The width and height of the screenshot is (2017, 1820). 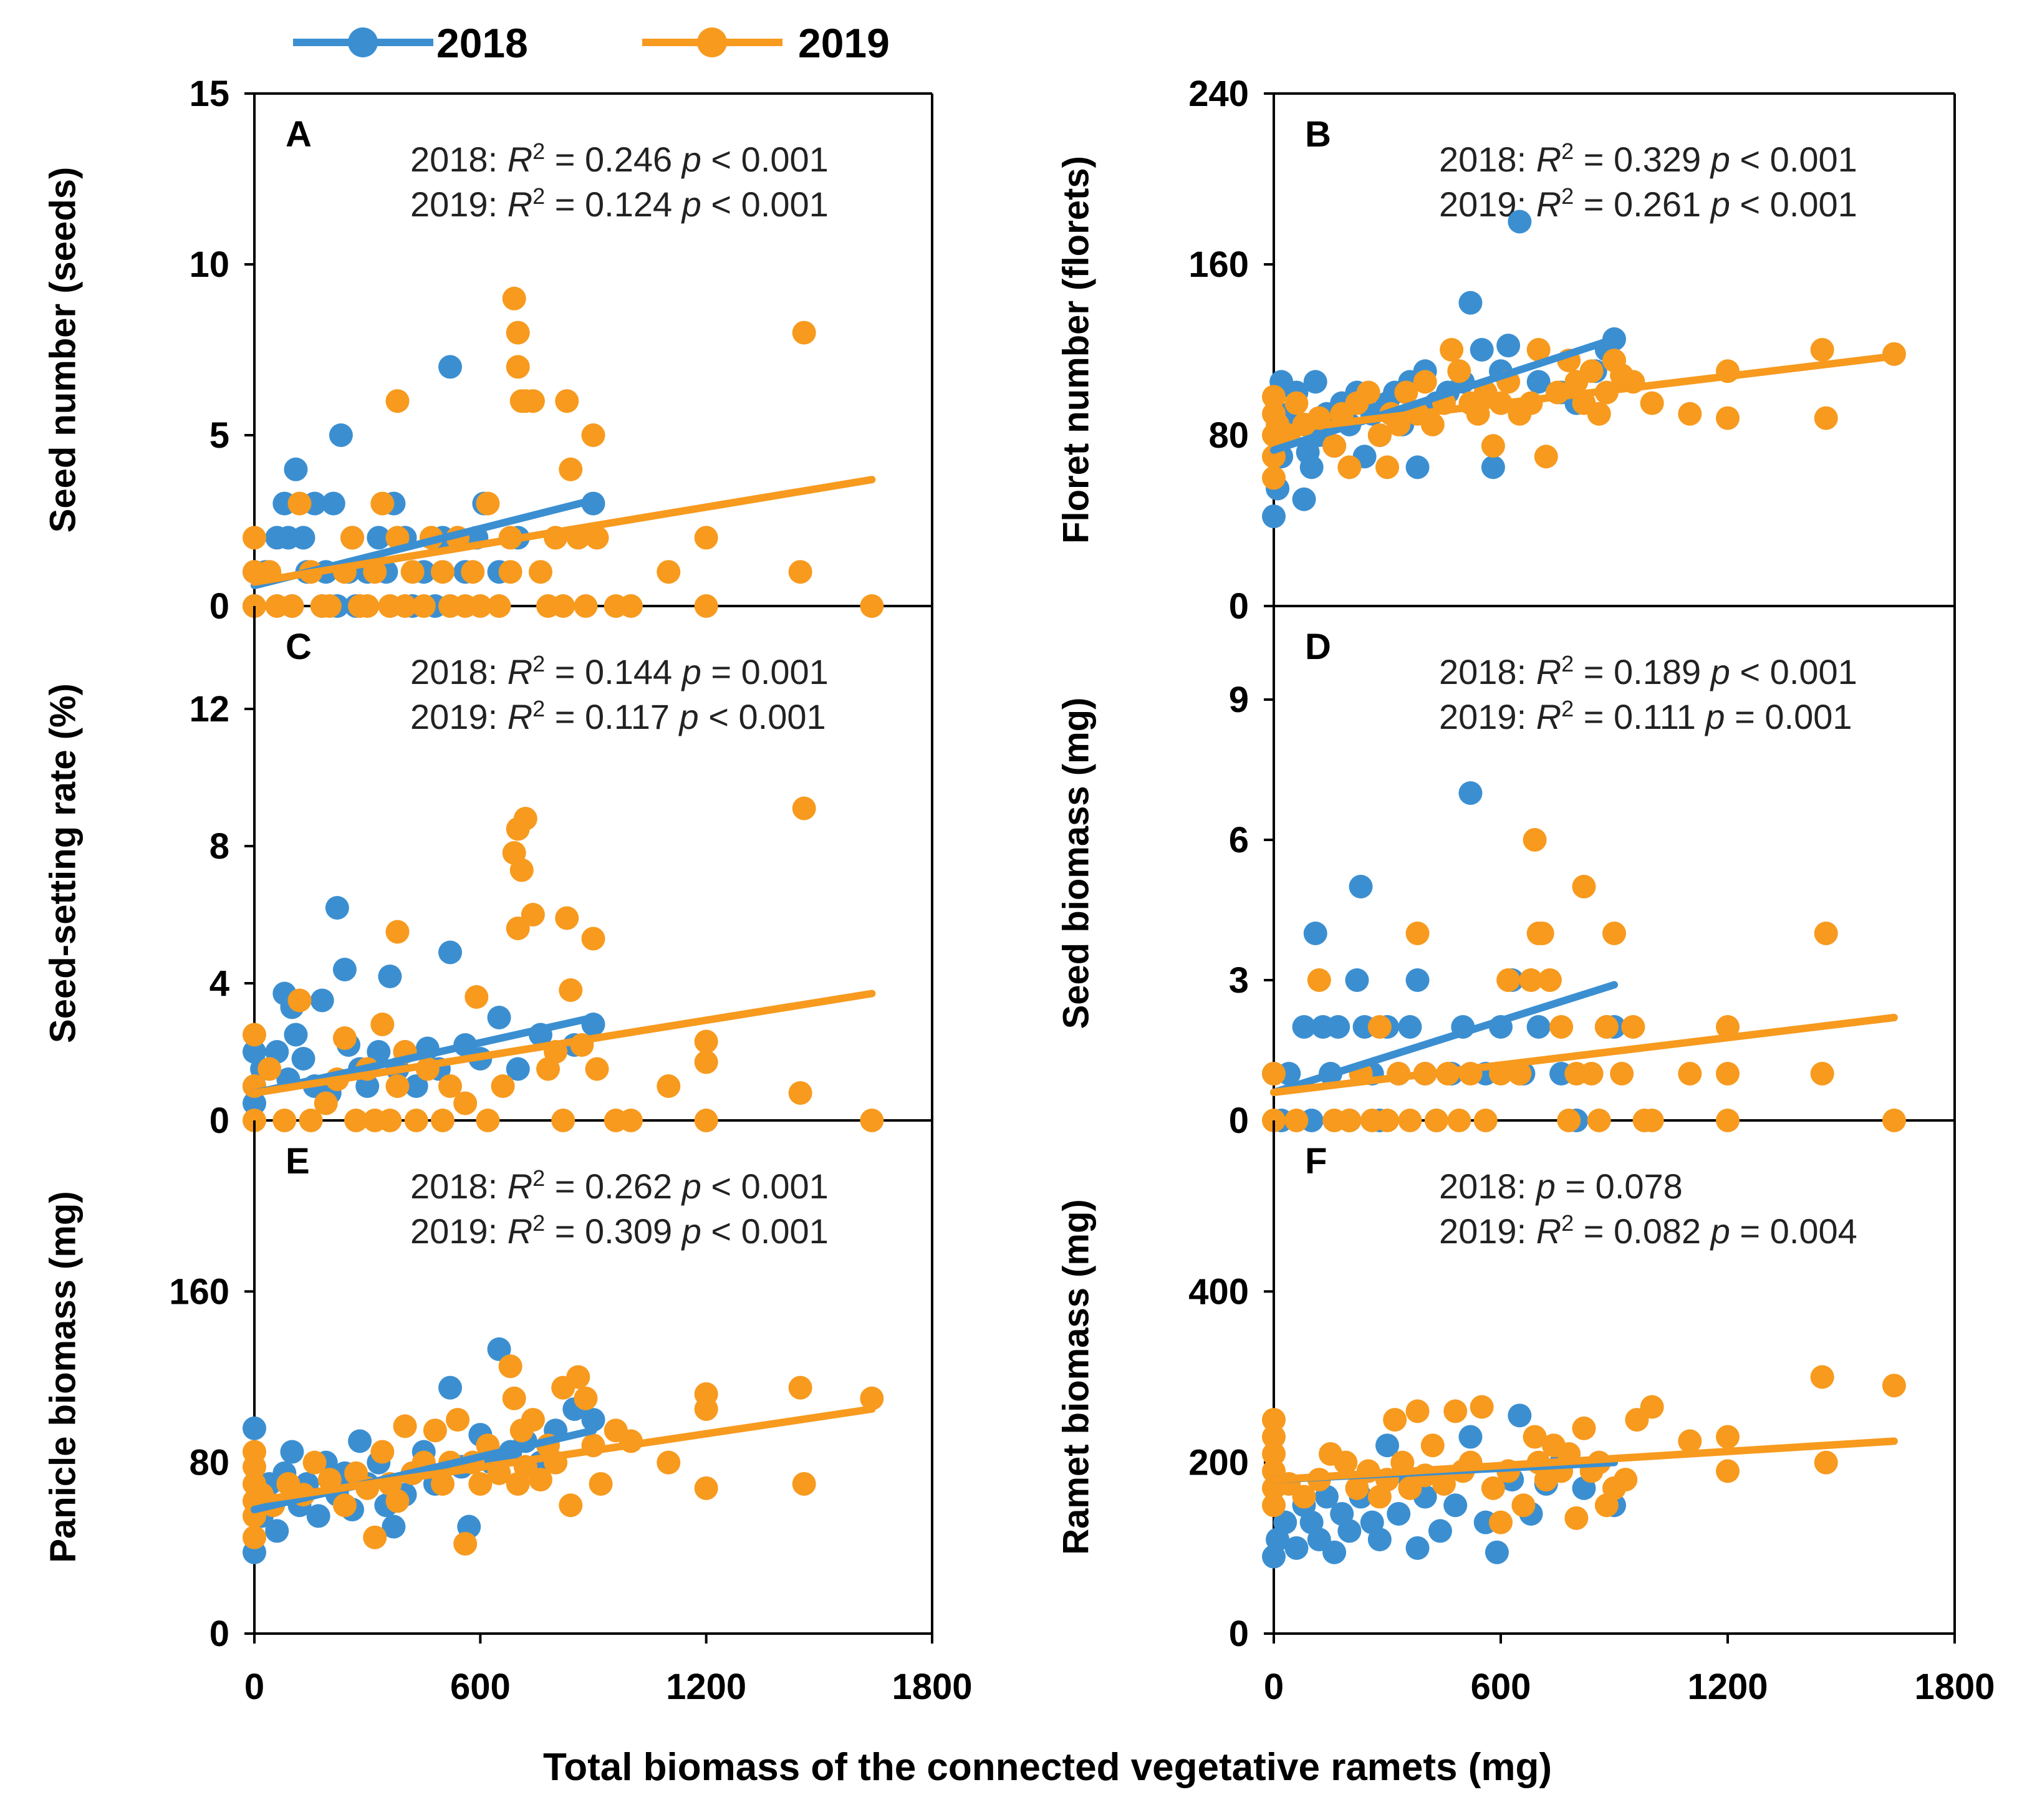 What do you see at coordinates (209, 1463) in the screenshot?
I see `y-tick-label: 80` at bounding box center [209, 1463].